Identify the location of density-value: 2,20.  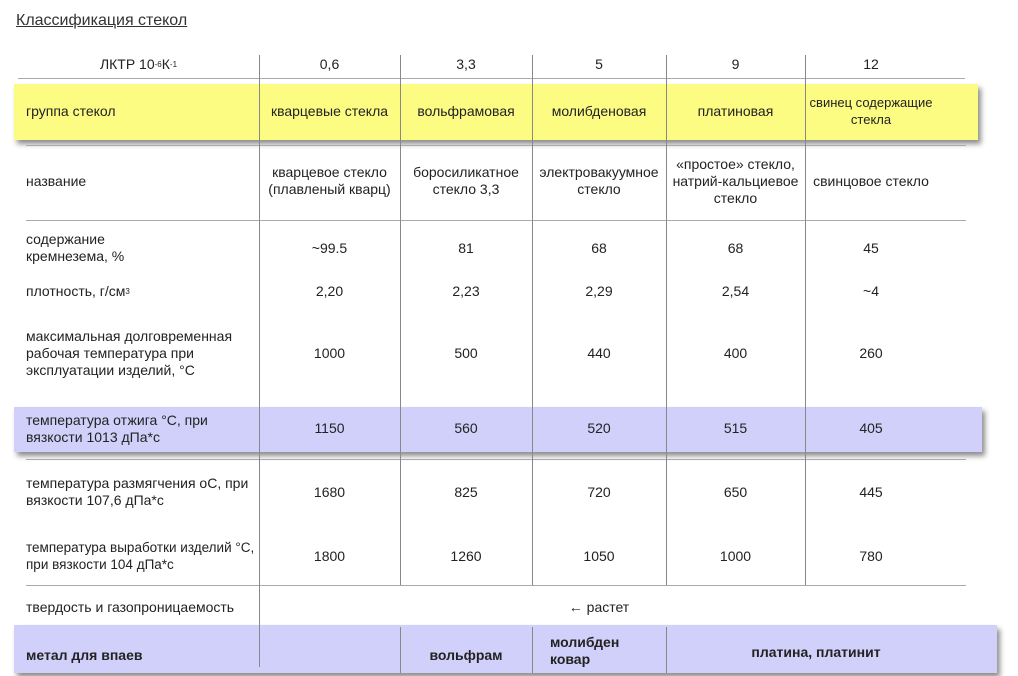
(329, 290).